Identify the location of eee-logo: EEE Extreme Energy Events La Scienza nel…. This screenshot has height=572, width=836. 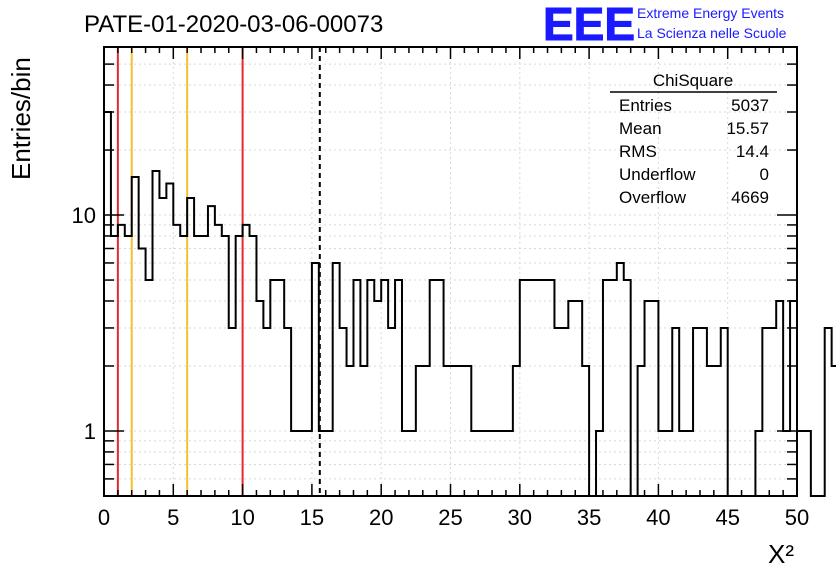
(665, 25).